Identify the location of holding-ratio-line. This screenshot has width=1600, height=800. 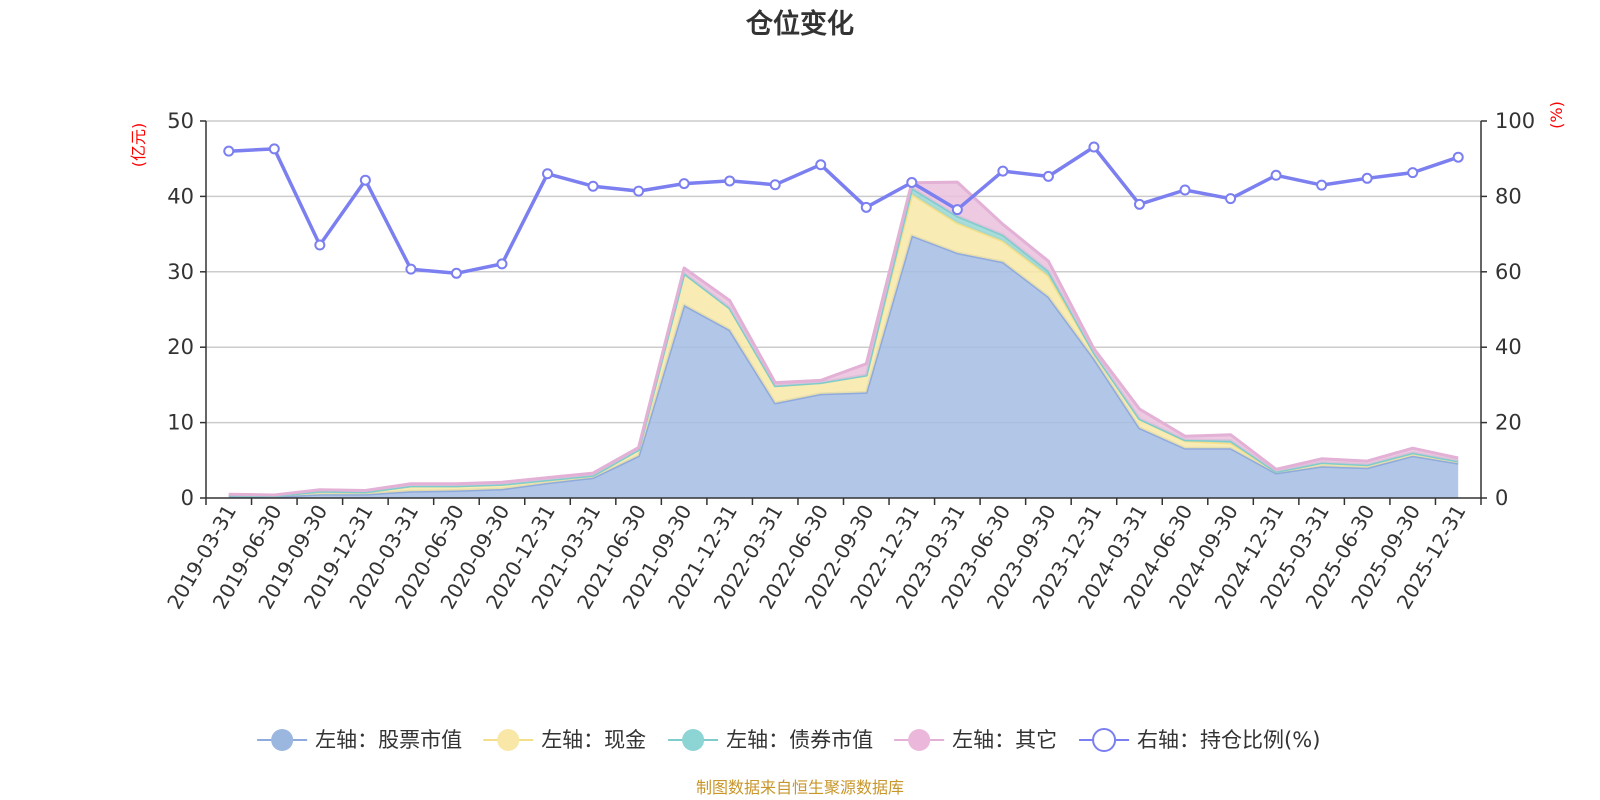
(843, 210).